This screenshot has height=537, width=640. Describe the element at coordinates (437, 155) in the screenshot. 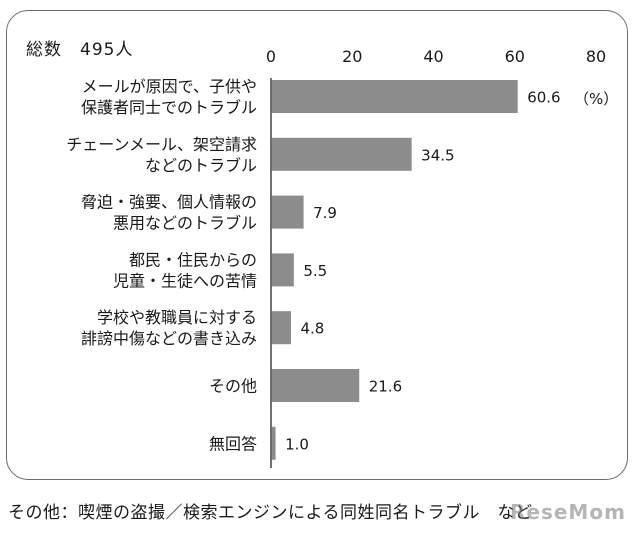

I see `data-label: 34.5` at that location.